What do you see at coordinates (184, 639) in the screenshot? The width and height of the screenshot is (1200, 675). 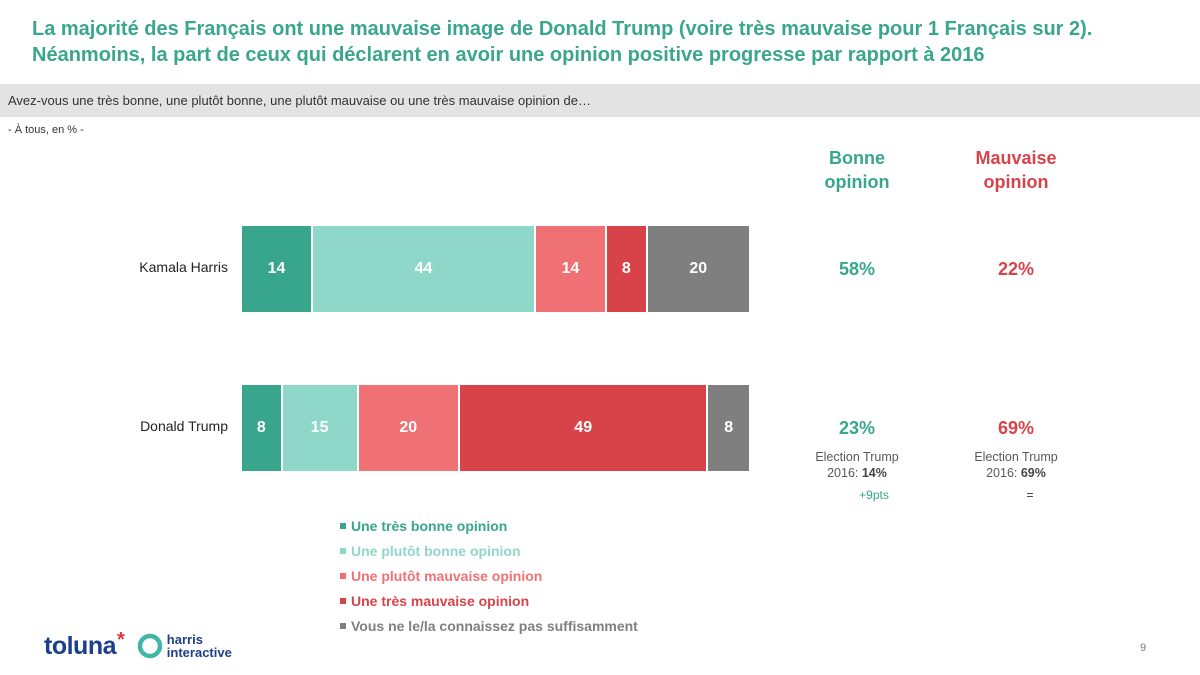 I see `harris-logo-line1: harris` at bounding box center [184, 639].